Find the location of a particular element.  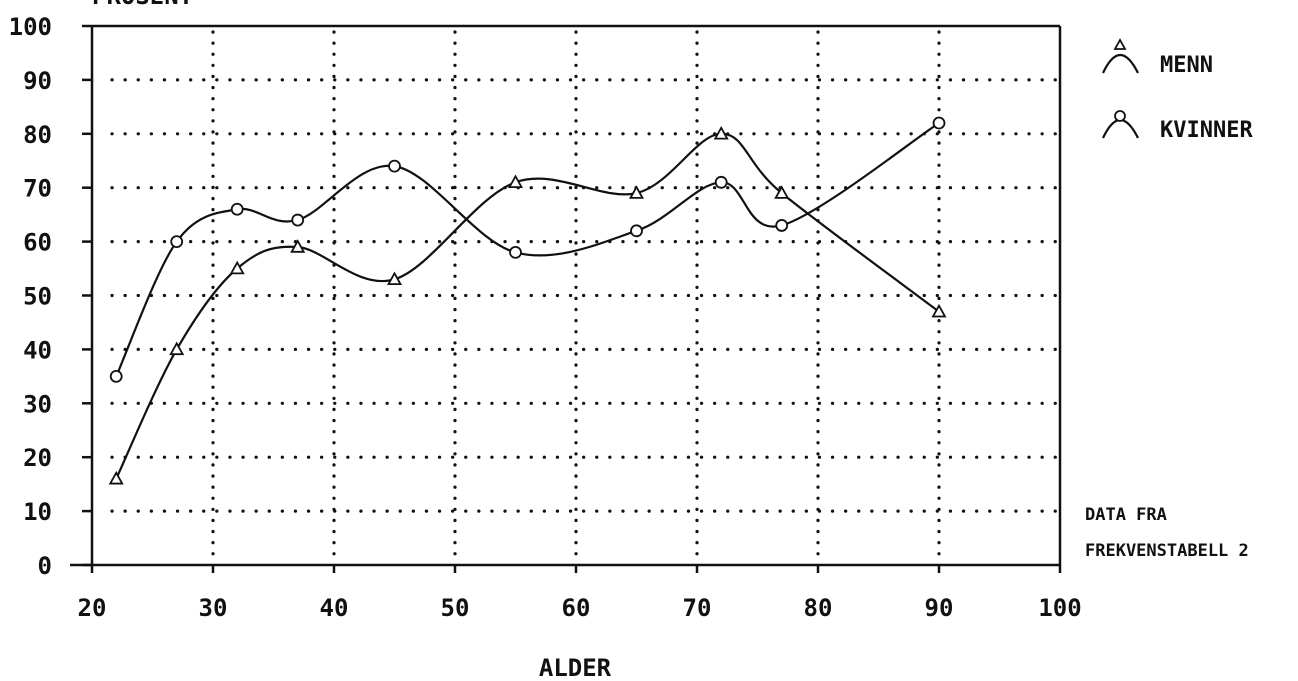

y-tick-label-20: 20 is located at coordinates (37, 458).